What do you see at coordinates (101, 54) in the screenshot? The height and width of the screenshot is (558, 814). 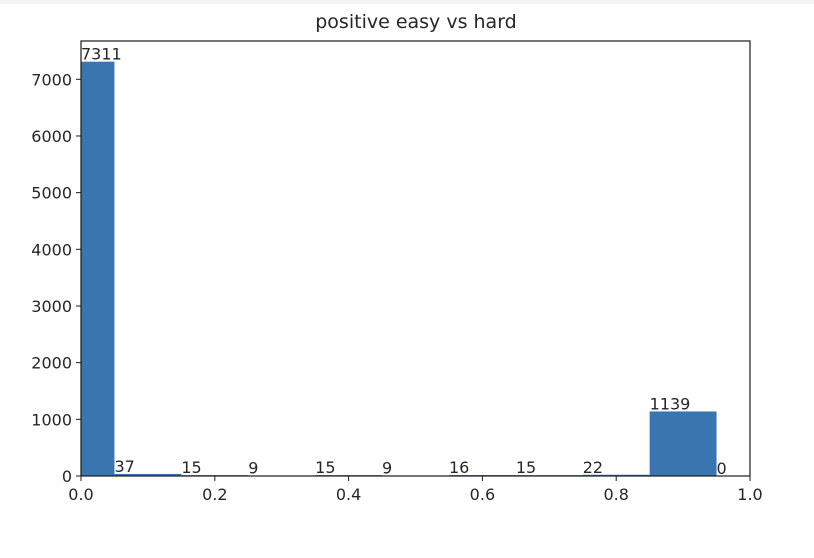 I see `bar-value-label: 7311` at bounding box center [101, 54].